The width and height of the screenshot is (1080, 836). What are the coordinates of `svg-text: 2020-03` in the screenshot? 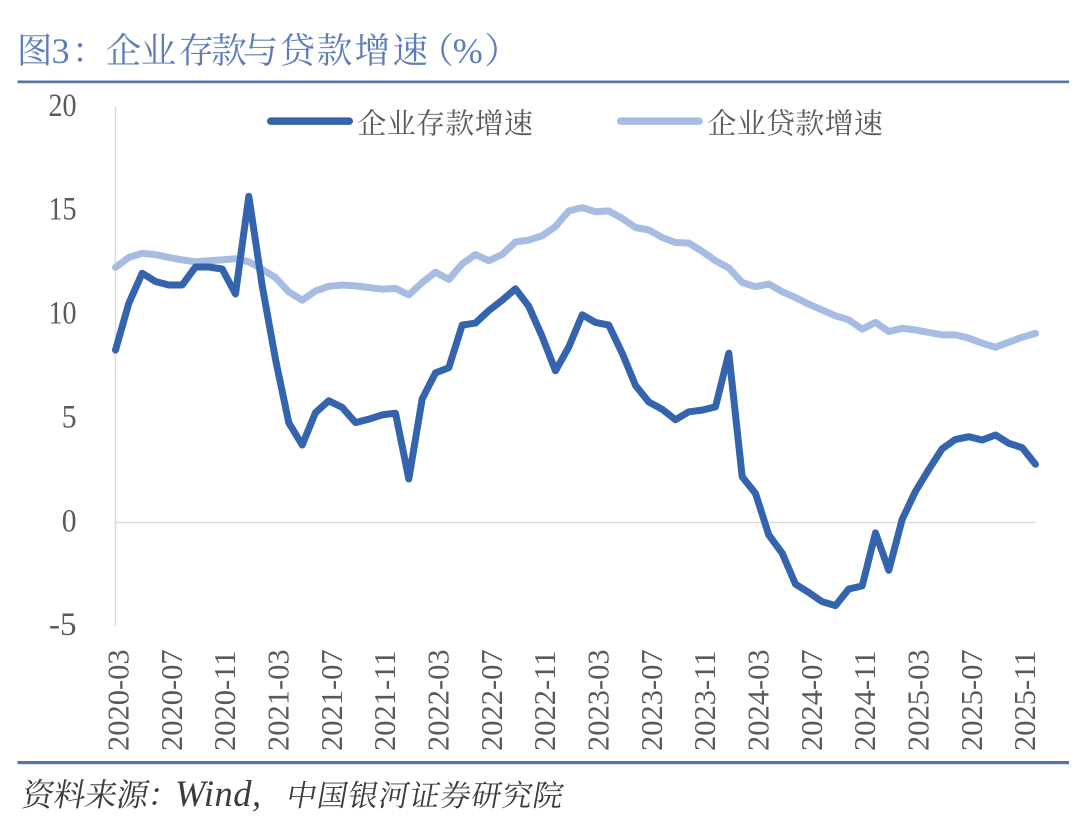 It's located at (119, 700).